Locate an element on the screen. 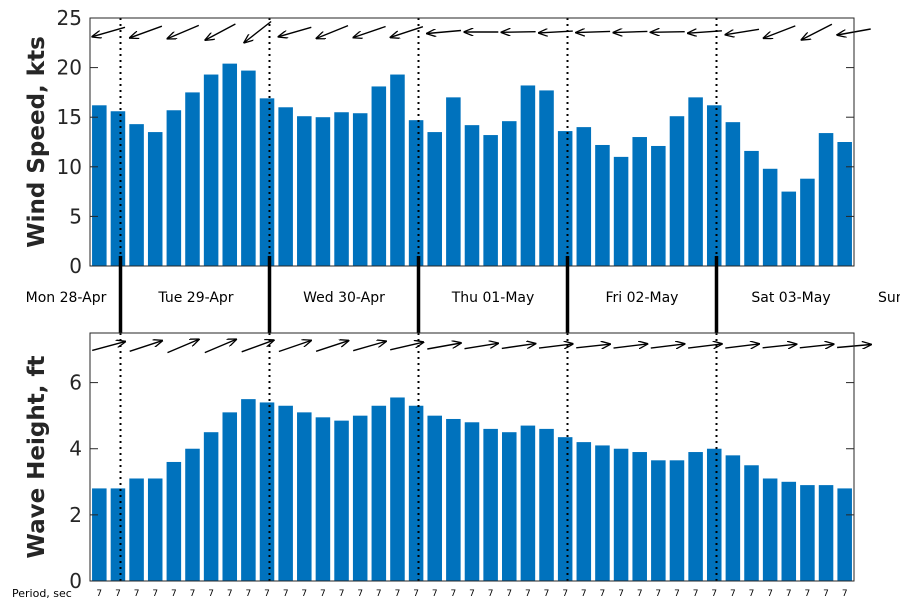 This screenshot has width=900, height=600. y-axis-label: Wind Speed, kts is located at coordinates (37, 142).